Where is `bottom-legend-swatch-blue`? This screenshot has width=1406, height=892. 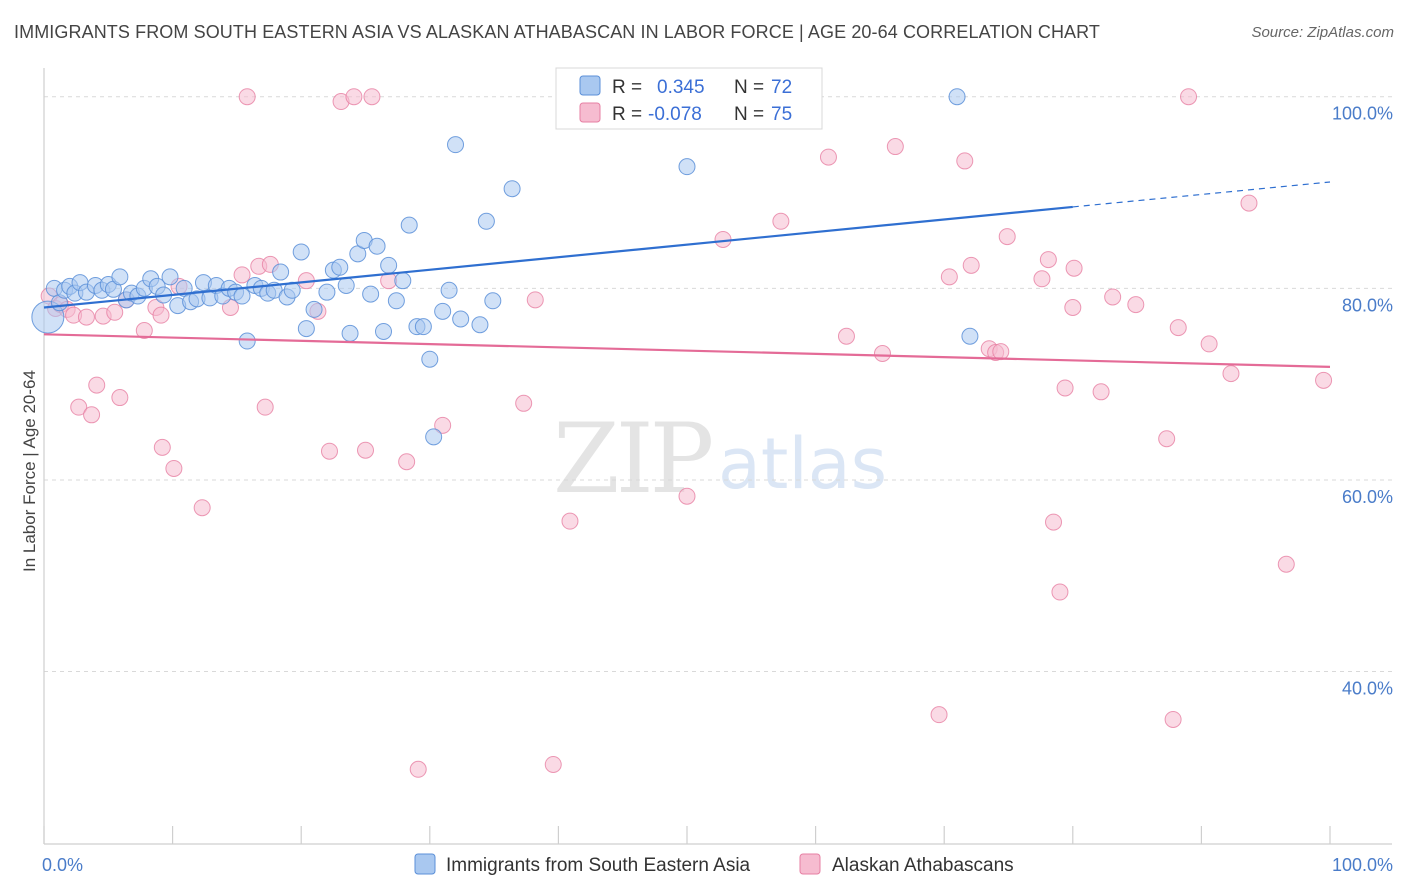 bottom-legend-swatch-blue is located at coordinates (425, 864).